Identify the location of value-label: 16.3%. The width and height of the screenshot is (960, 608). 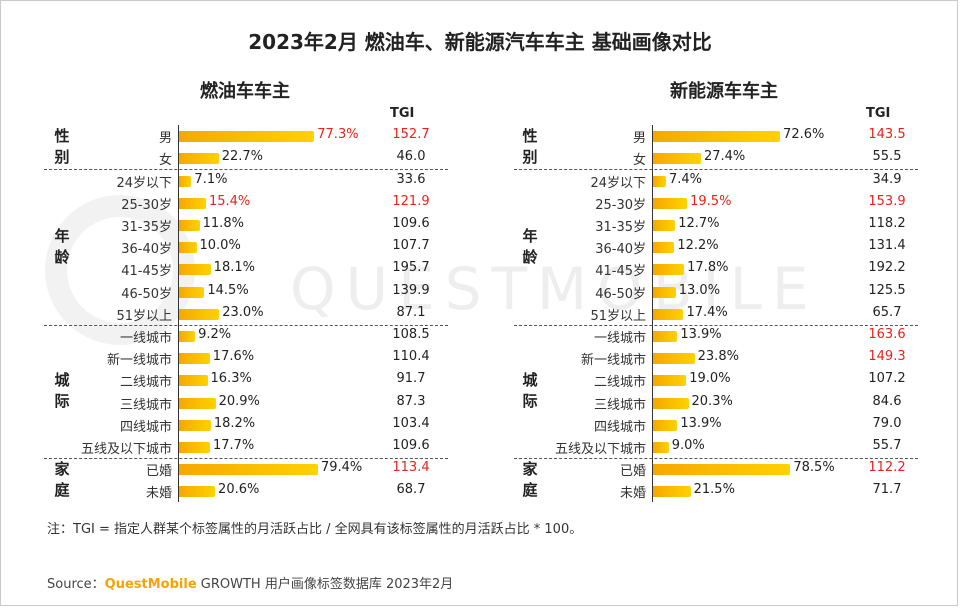
(231, 379).